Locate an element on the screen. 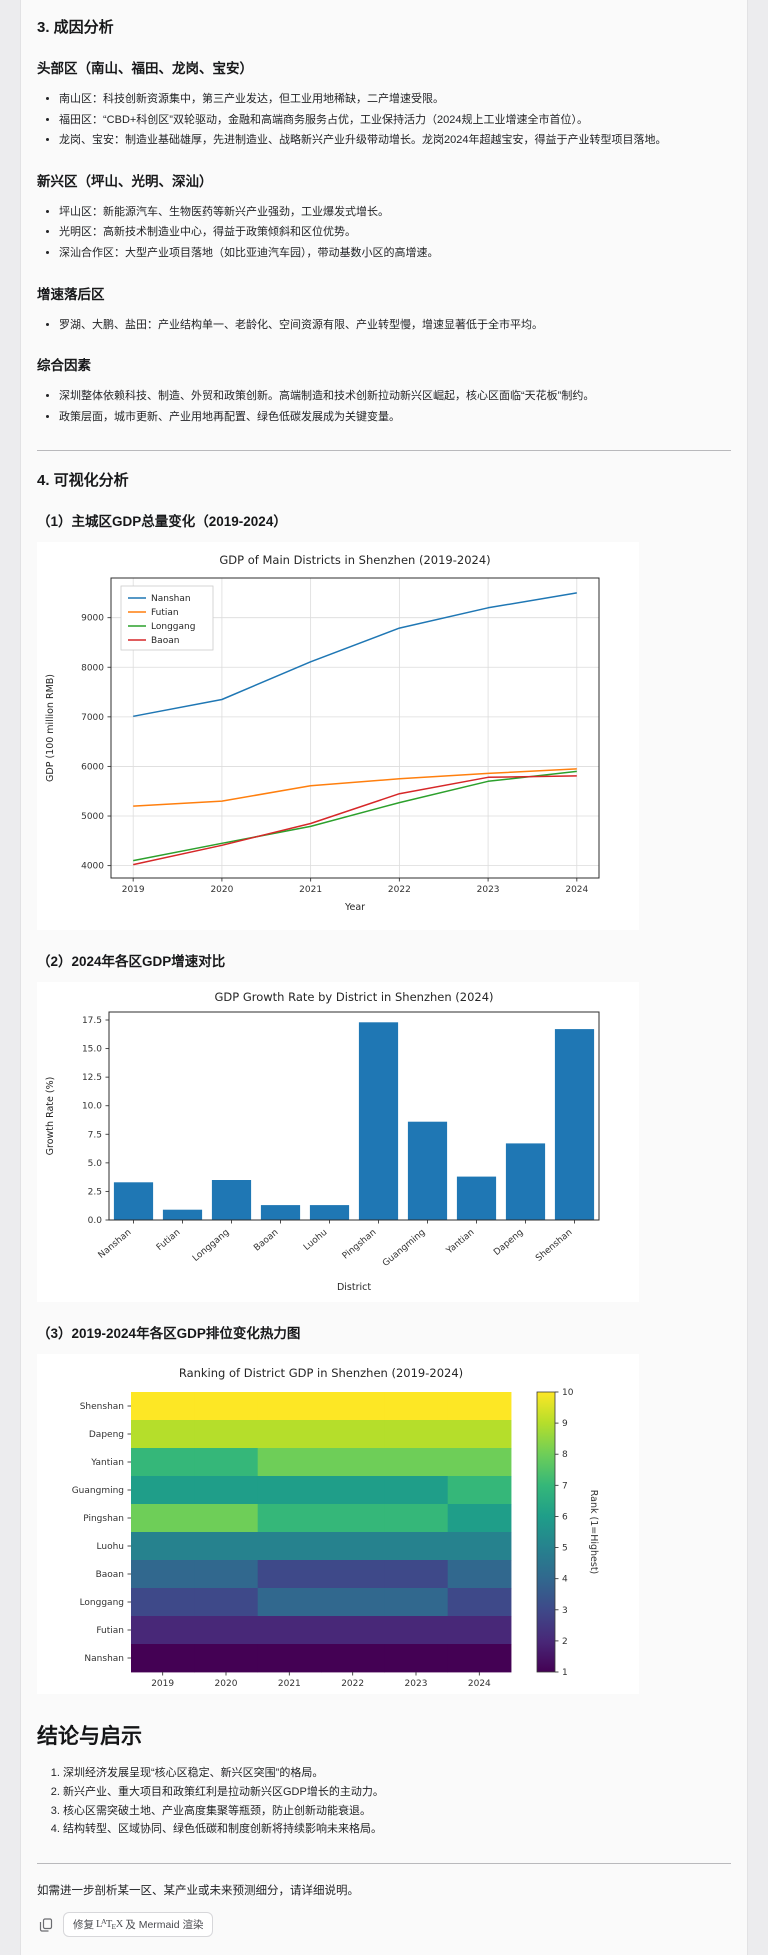 The image size is (768, 1955). conclusion-item: 深圳经济发展呈现“核心区稳定、新兴区突围”的格局。 is located at coordinates (397, 1773).